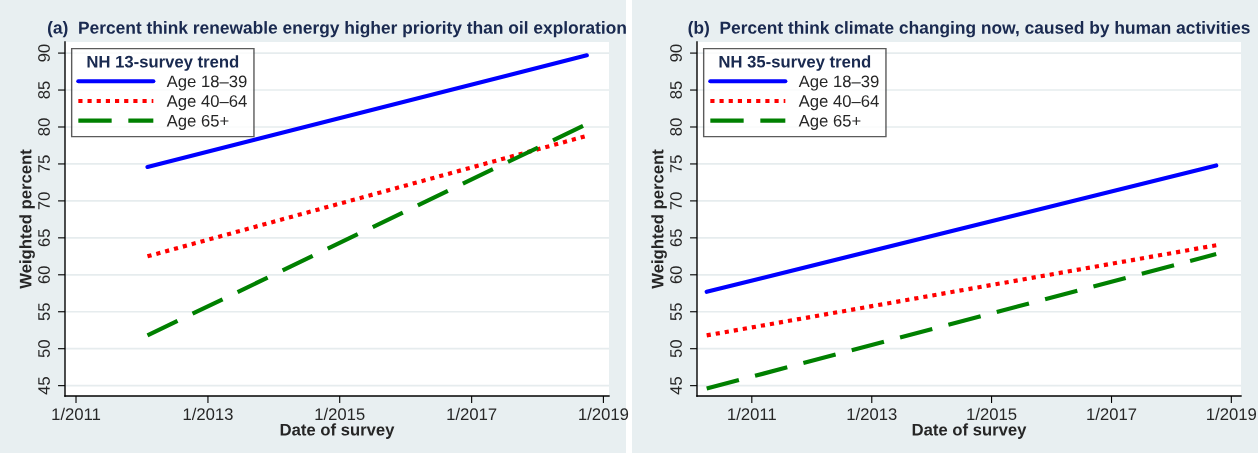  I want to click on legend-title: NH 35-survey trend, so click(795, 63).